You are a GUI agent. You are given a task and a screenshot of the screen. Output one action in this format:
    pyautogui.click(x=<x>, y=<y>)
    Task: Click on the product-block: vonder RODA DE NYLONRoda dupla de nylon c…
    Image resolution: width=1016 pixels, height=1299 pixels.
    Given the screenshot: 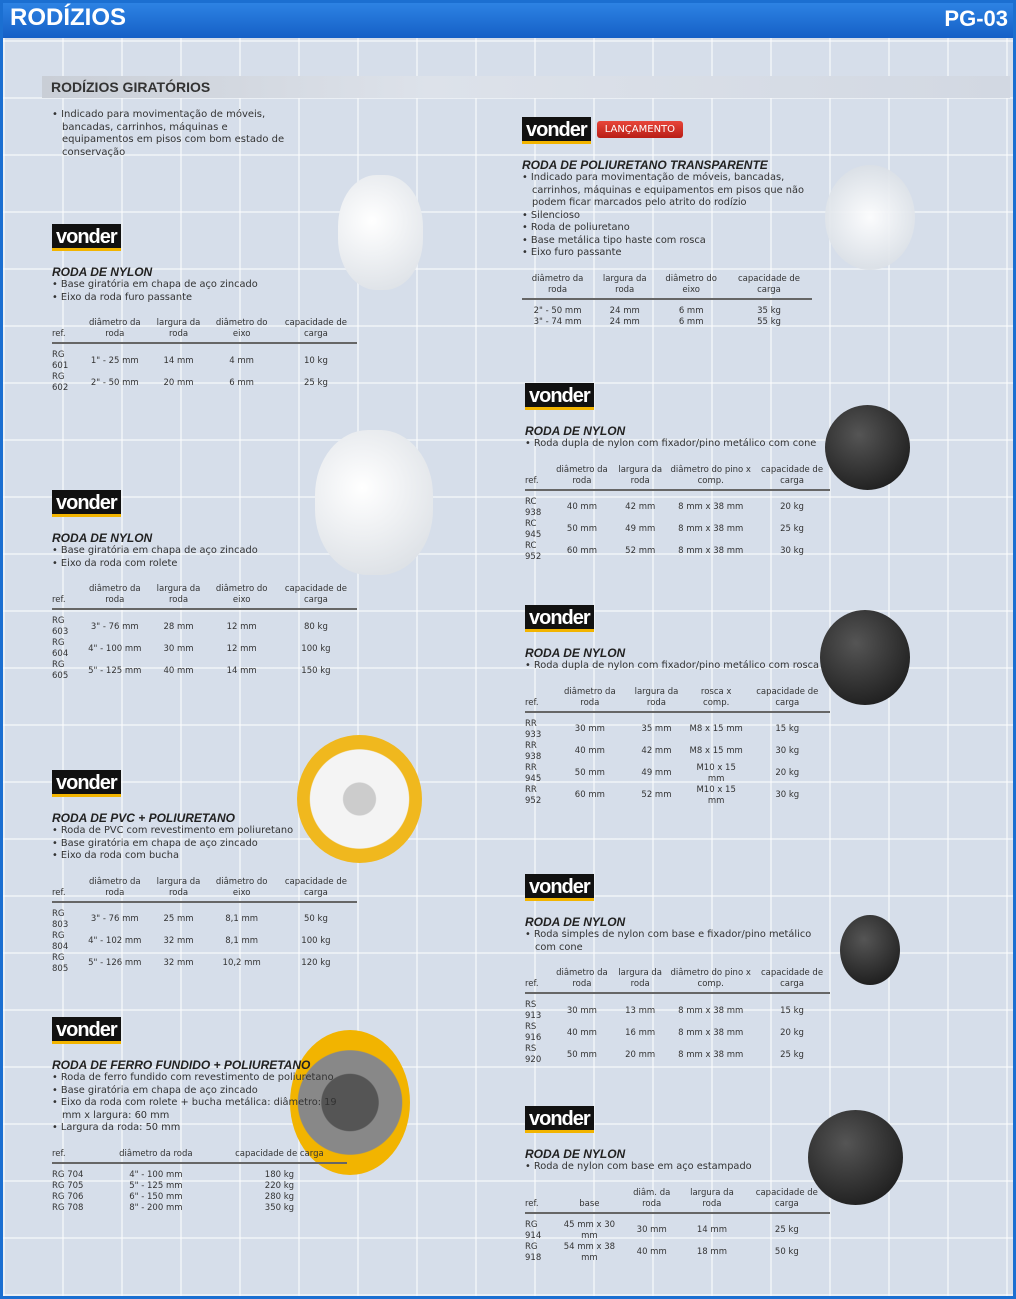 What is the action you would take?
    pyautogui.click(x=680, y=706)
    